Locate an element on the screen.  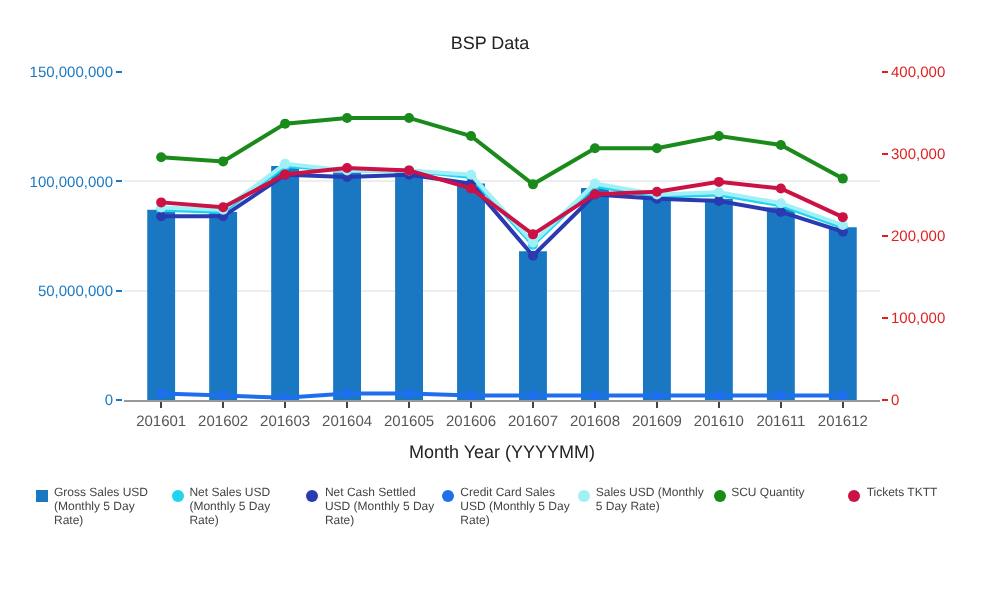
x-axis-title: Month Year (YYYYMM) is located at coordinates (502, 451).